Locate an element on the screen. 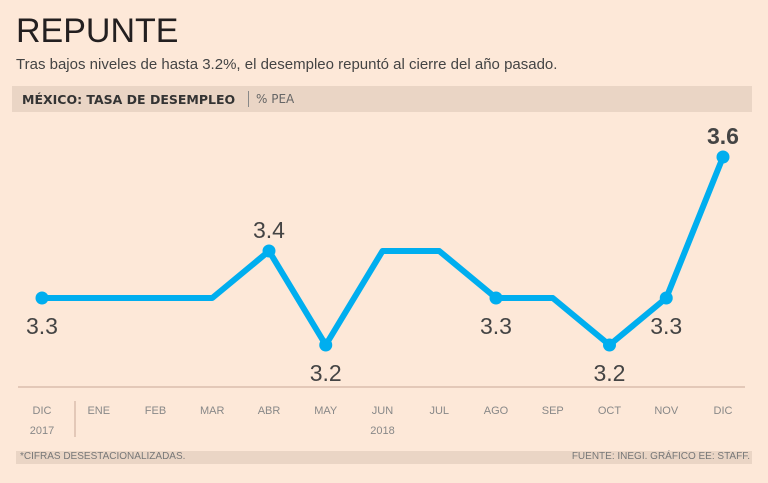 This screenshot has height=483, width=768. data-label: 3.6 is located at coordinates (723, 136).